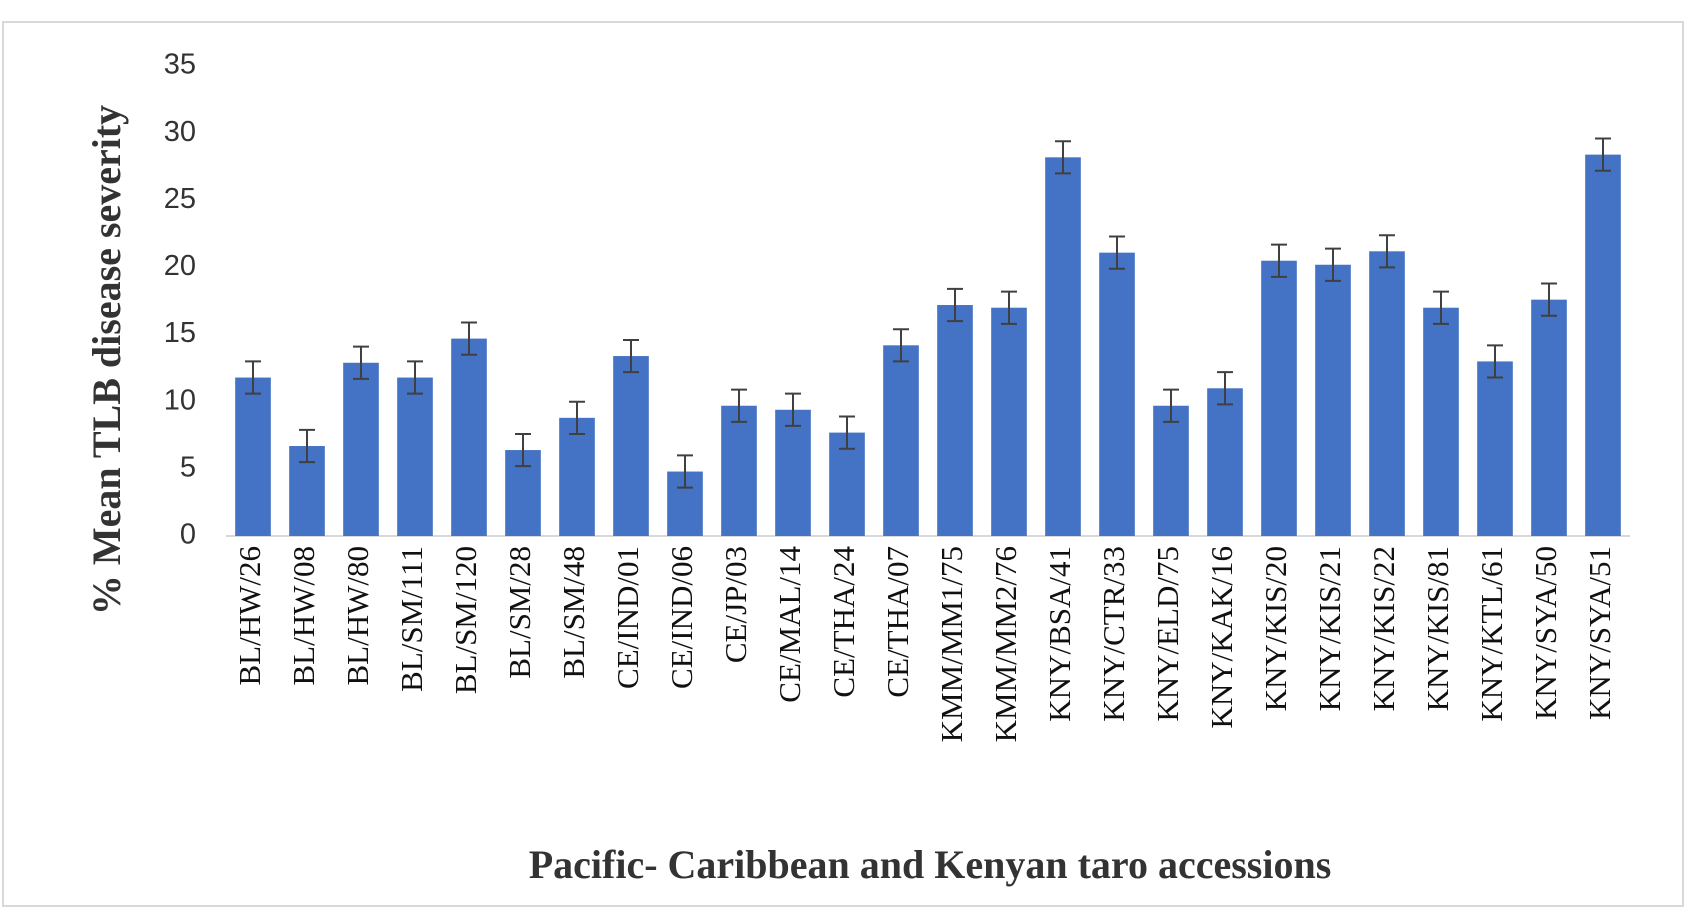  Describe the element at coordinates (681, 617) in the screenshot. I see `x-tick-label: CE/IND/06` at that location.